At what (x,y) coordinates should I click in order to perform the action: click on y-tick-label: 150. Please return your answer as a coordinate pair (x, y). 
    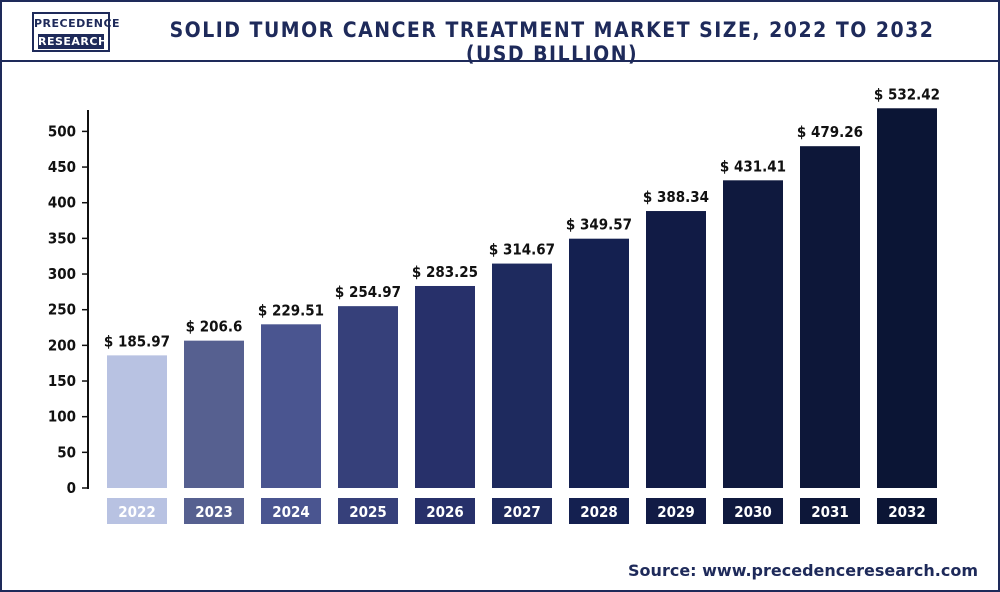
    Looking at the image, I should click on (62, 381).